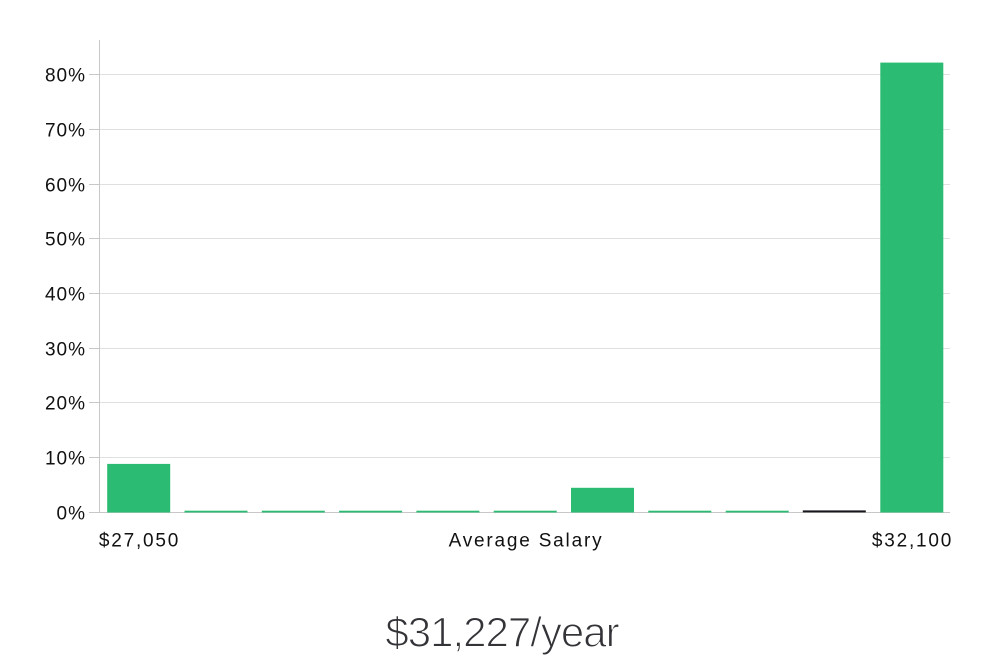 Image resolution: width=1000 pixels, height=660 pixels. I want to click on svg-text: $27,050, so click(139, 540).